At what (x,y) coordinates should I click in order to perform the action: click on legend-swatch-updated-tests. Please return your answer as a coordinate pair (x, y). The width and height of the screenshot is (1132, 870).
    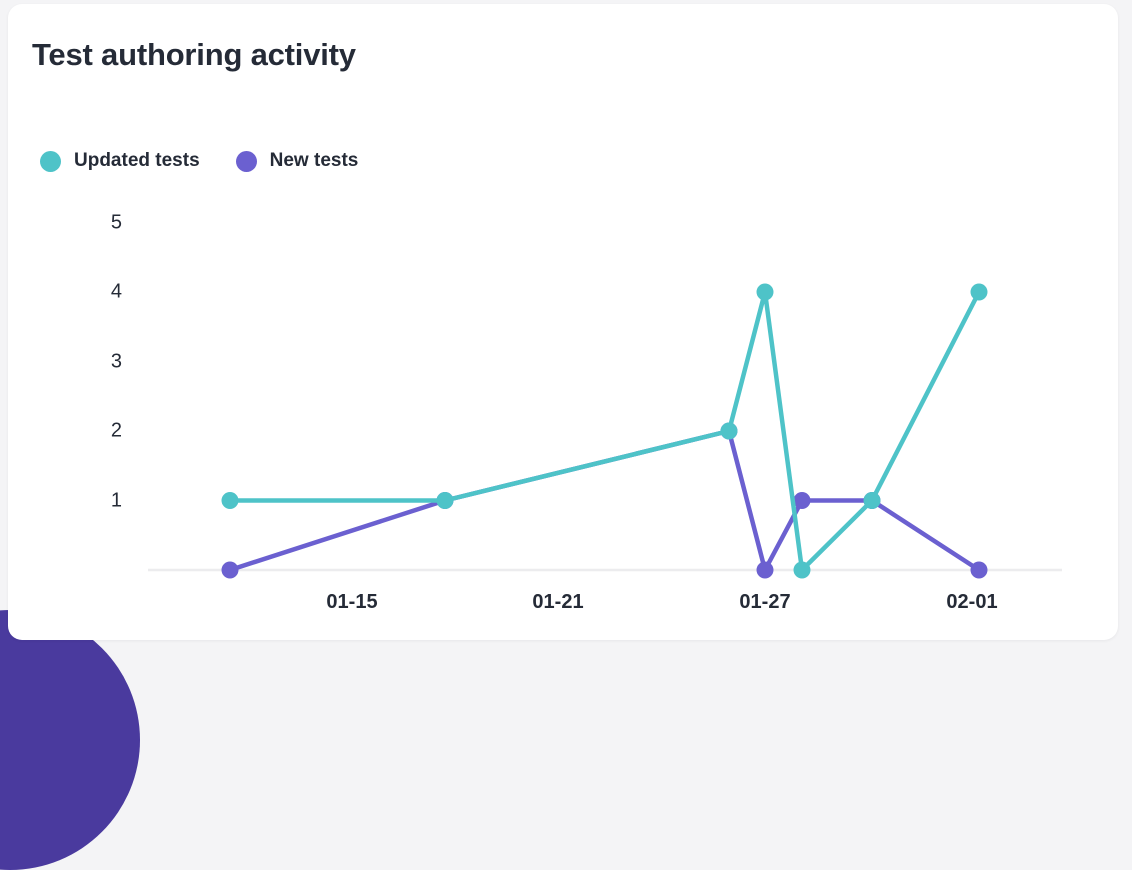
    Looking at the image, I should click on (50, 161).